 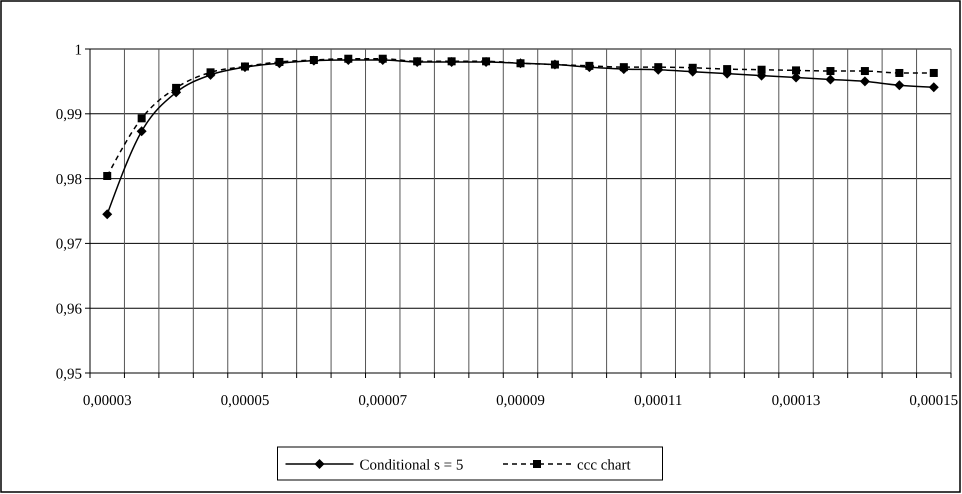 What do you see at coordinates (69, 309) in the screenshot?
I see `y-tick-label: 0,96` at bounding box center [69, 309].